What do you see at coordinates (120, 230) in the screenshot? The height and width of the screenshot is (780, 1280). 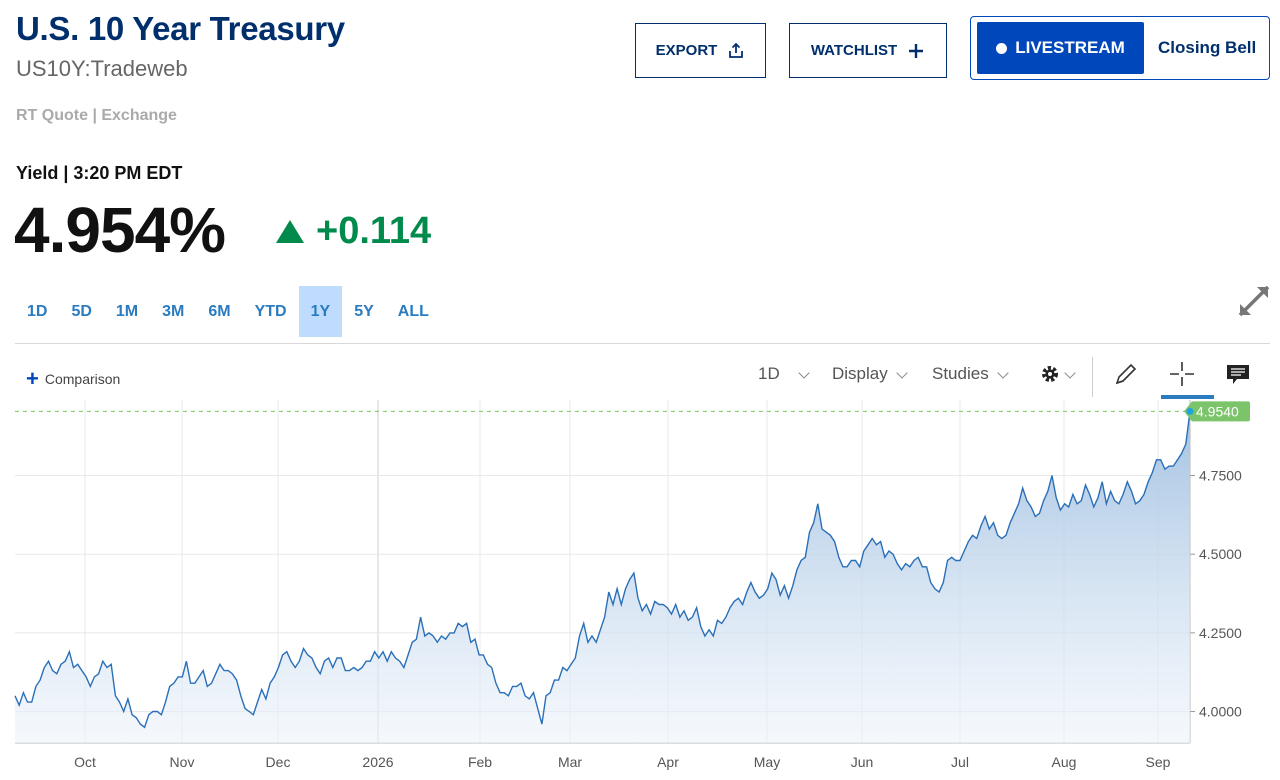 I see `yield-value: 4.954%` at bounding box center [120, 230].